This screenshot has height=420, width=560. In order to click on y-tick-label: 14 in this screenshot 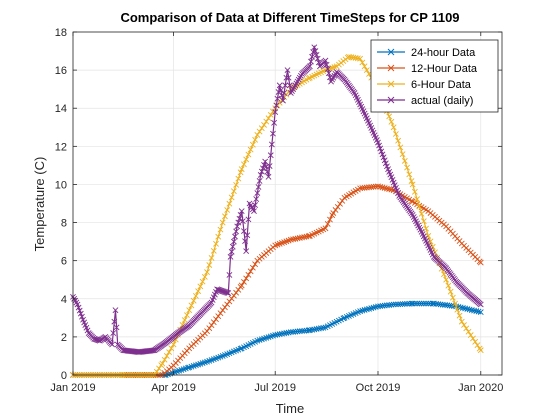, I will do `click(61, 109)`.